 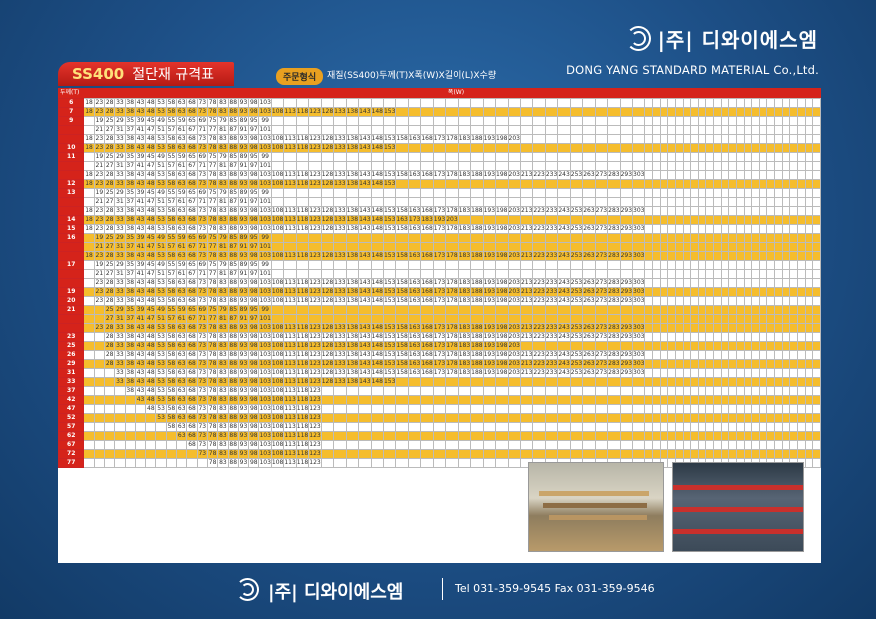 What do you see at coordinates (233, 211) in the screenshot?
I see `width-cell: 88` at bounding box center [233, 211].